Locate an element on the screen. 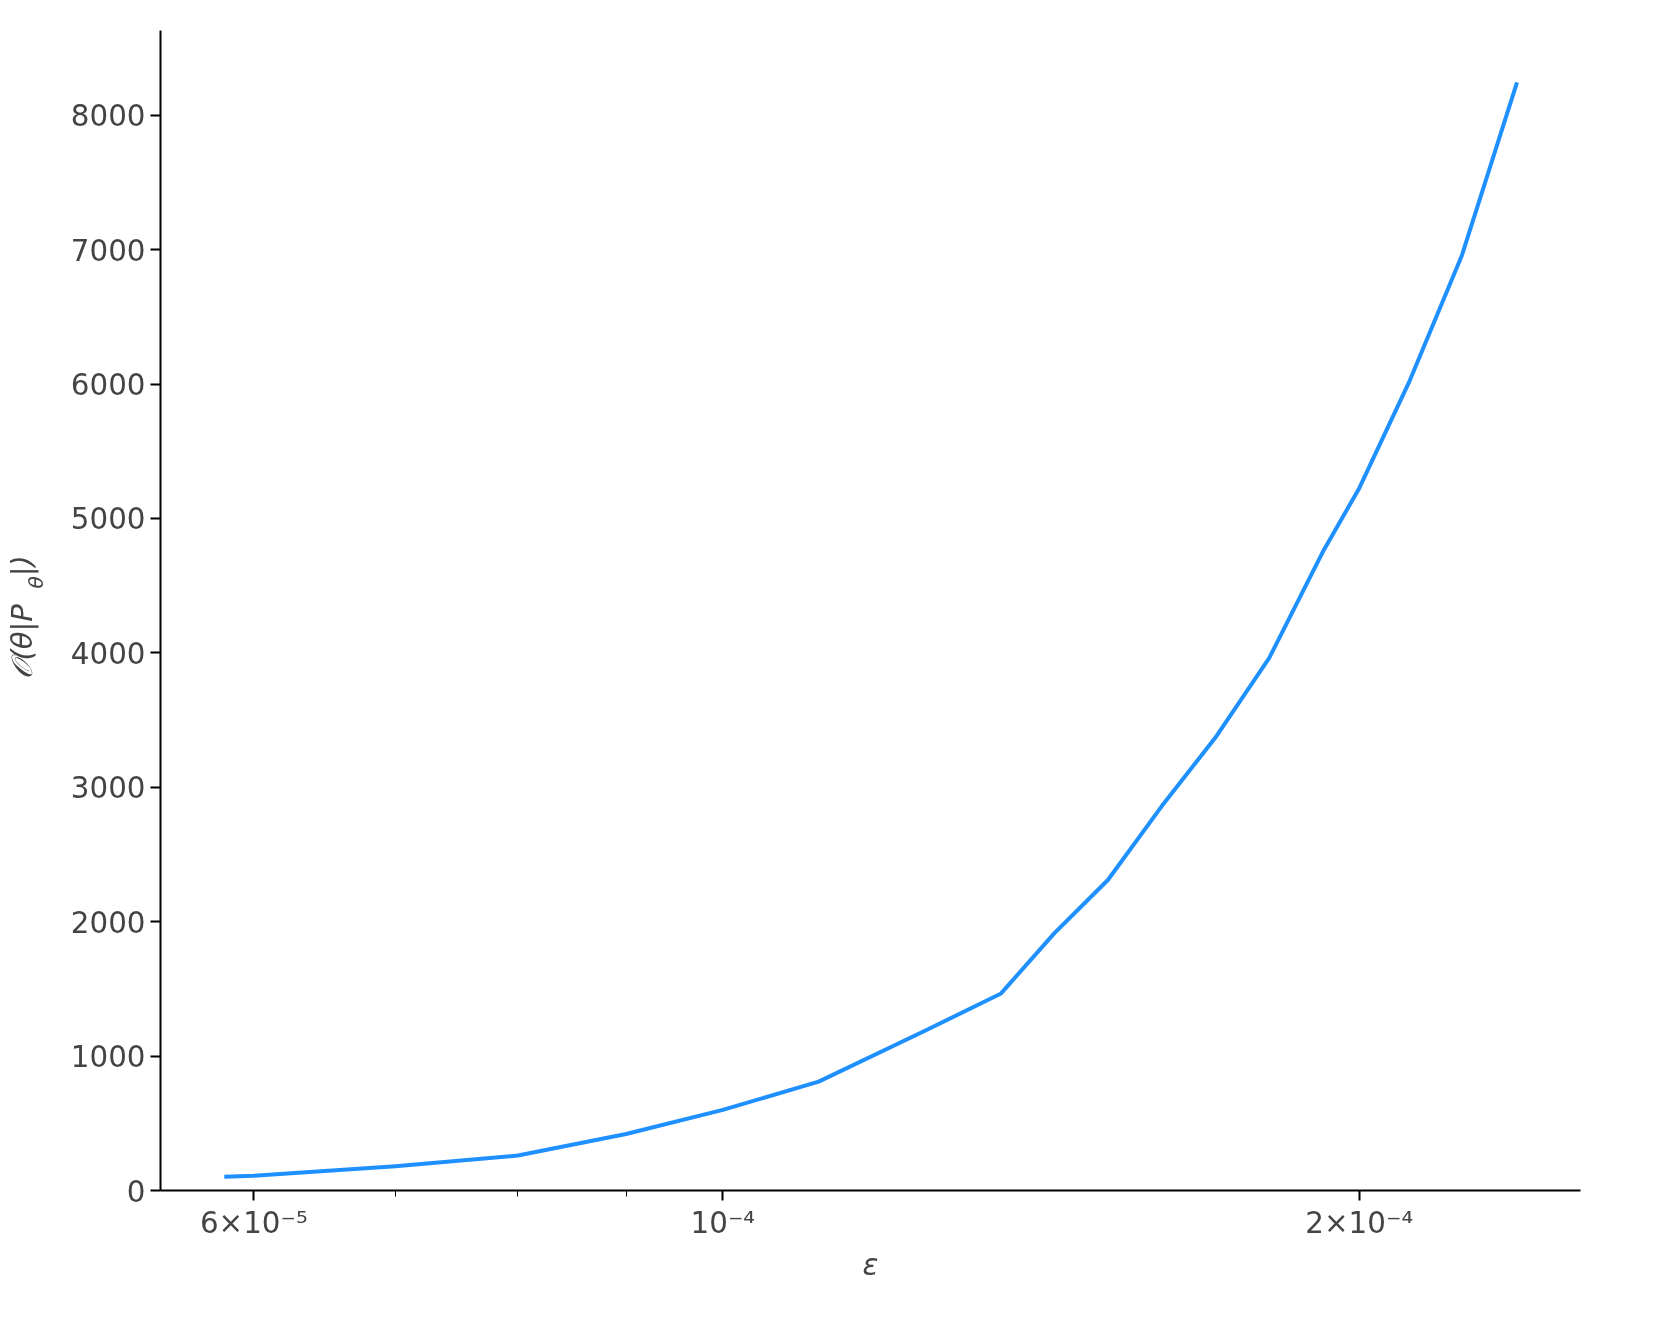 This screenshot has width=1653, height=1344. y-tick-label: 1000 is located at coordinates (108, 1057).